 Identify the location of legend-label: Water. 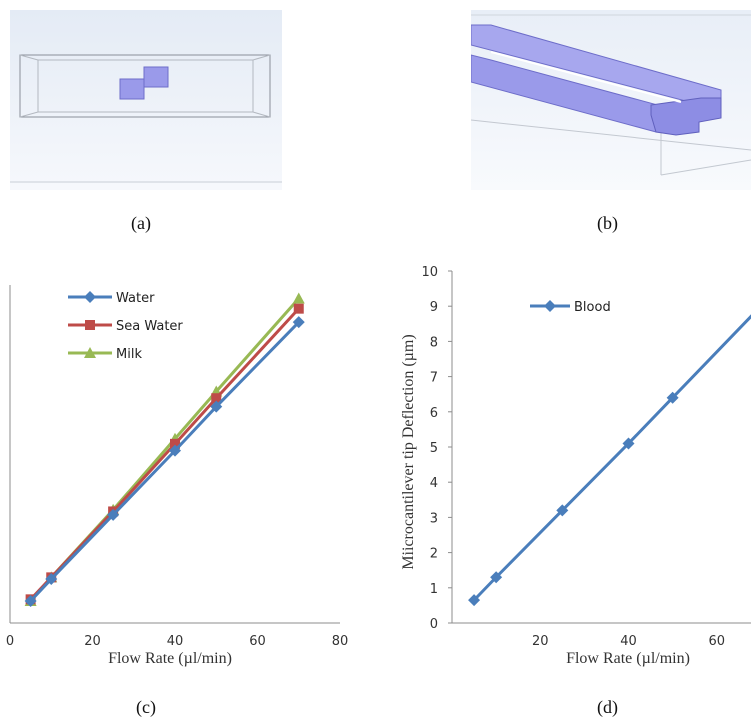
(135, 298).